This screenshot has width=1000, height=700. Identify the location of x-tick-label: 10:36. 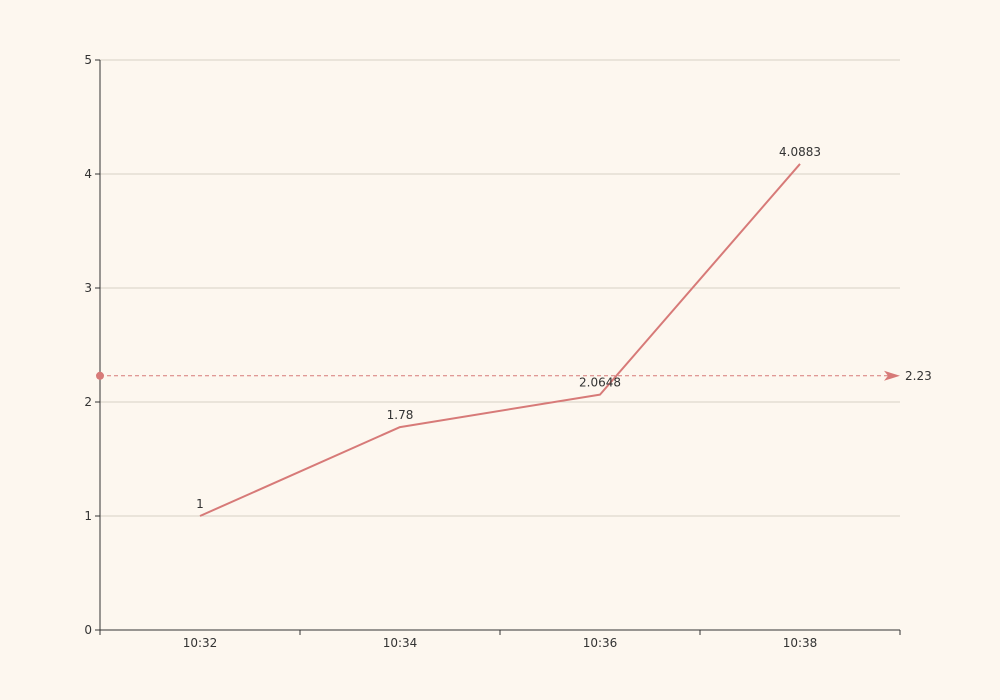
(600, 643).